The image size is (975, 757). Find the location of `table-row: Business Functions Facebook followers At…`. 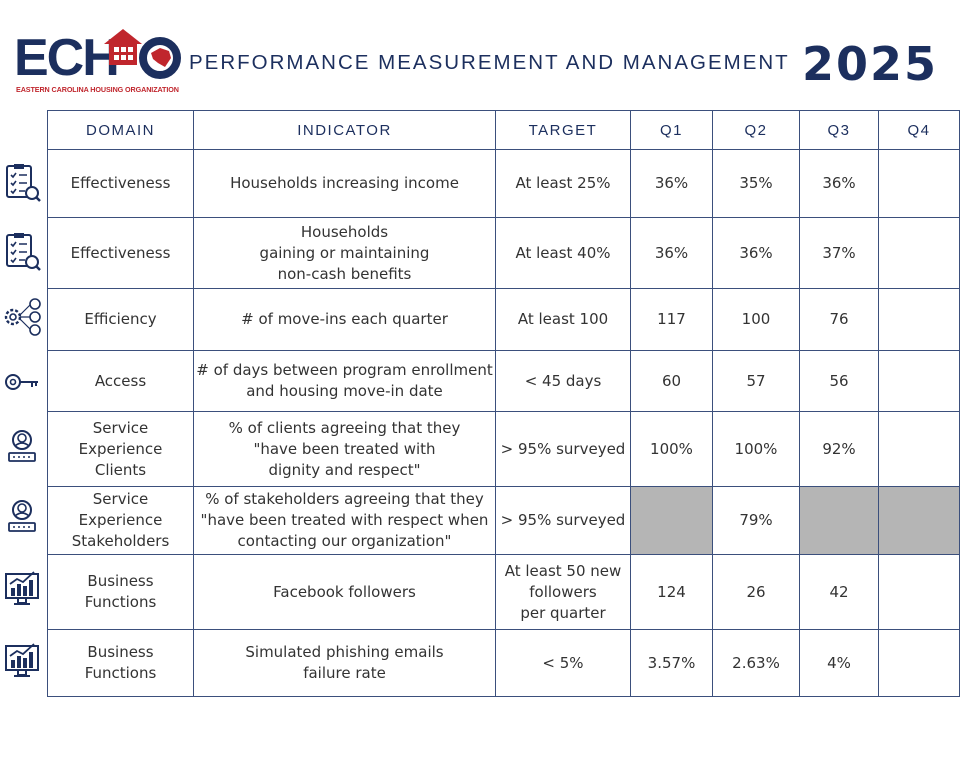

table-row: Business Functions Facebook followers At… is located at coordinates (503, 592).